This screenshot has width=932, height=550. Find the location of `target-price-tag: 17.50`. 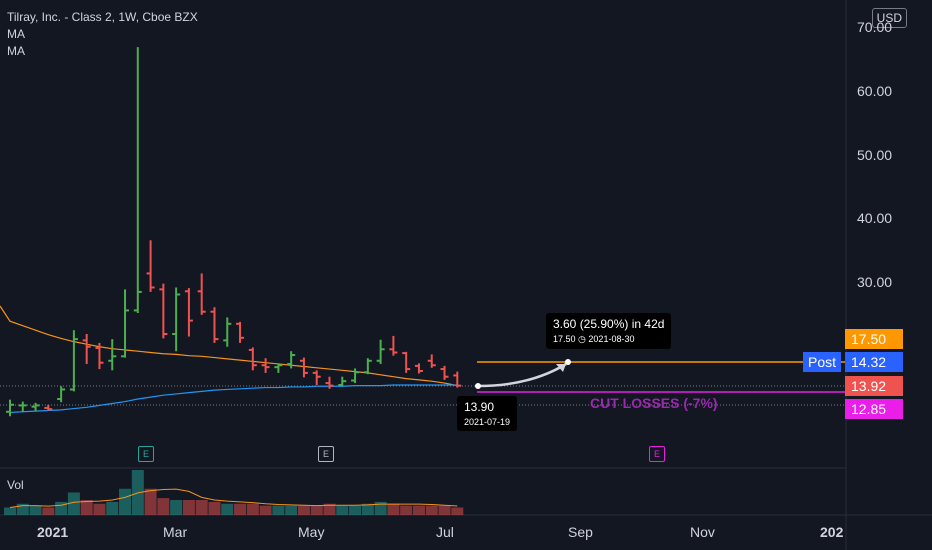

target-price-tag: 17.50 is located at coordinates (874, 339).